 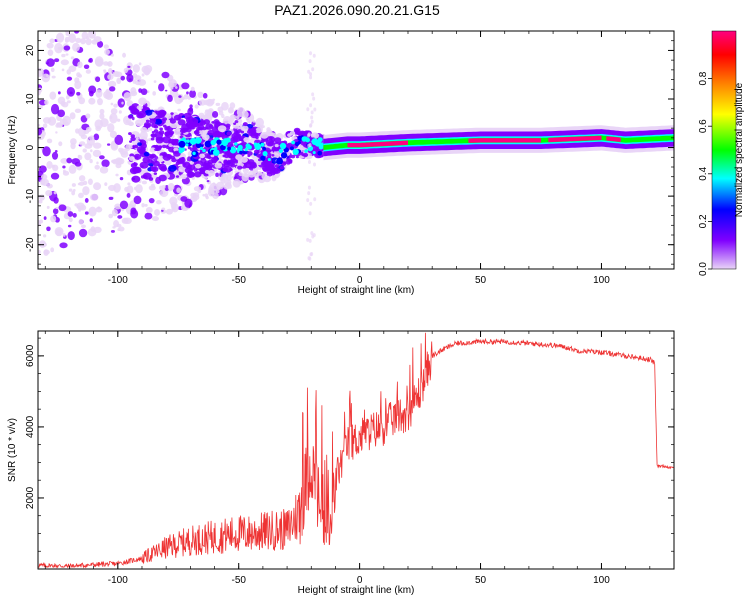 What do you see at coordinates (238, 280) in the screenshot?
I see `x-tick-label: -50` at bounding box center [238, 280].